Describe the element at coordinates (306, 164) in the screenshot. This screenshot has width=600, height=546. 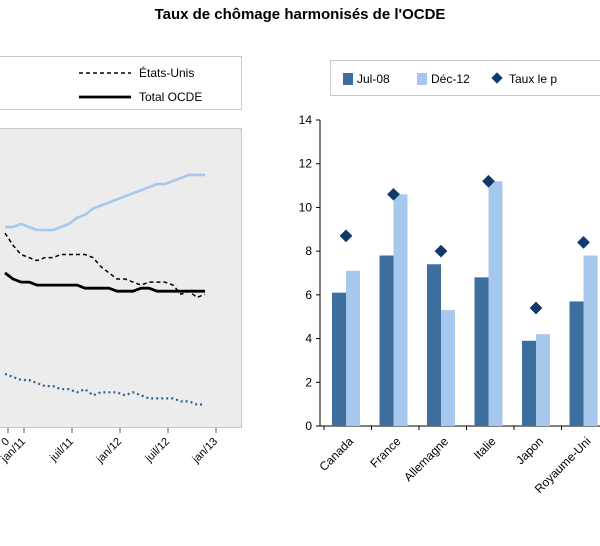
I see `right-y-tick-label: 12` at that location.